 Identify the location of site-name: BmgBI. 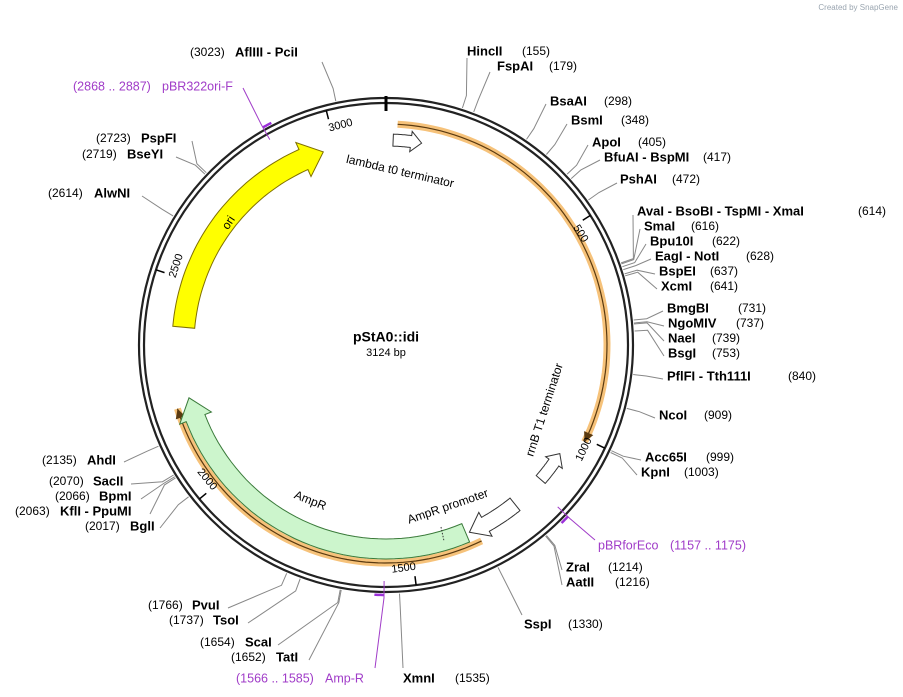
(688, 307).